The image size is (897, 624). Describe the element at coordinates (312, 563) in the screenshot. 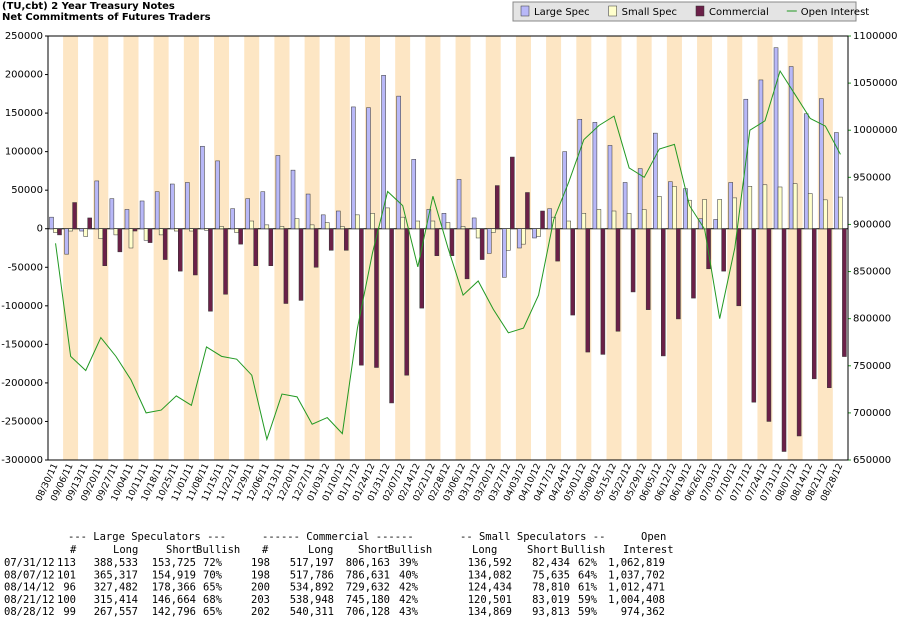

I see `table-cell: 517,197` at that location.